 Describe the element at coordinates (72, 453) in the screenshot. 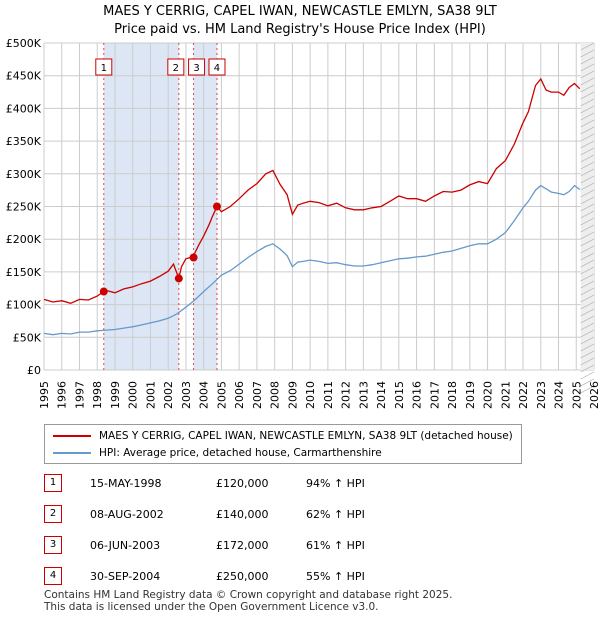

I see `legend-swatch-hpi` at that location.